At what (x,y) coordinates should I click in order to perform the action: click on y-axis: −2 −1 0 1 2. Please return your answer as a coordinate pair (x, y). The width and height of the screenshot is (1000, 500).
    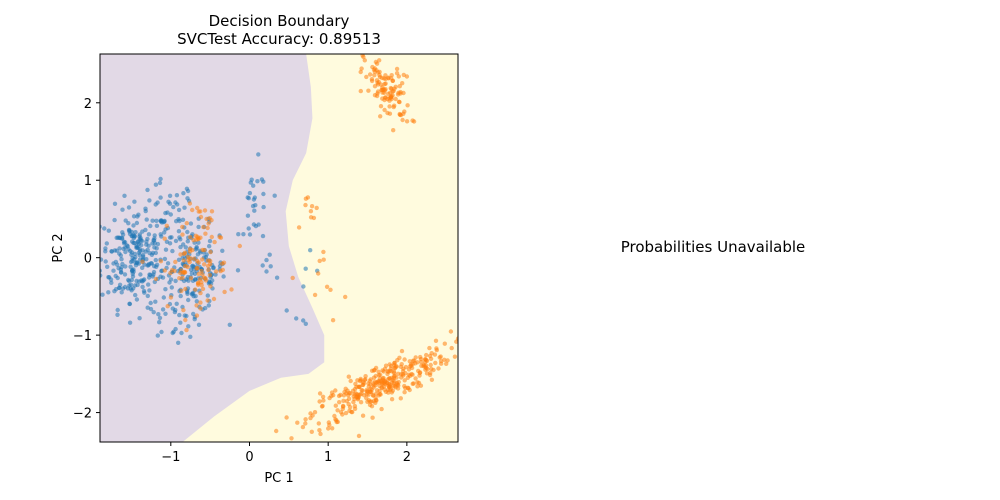
    Looking at the image, I should click on (86, 259).